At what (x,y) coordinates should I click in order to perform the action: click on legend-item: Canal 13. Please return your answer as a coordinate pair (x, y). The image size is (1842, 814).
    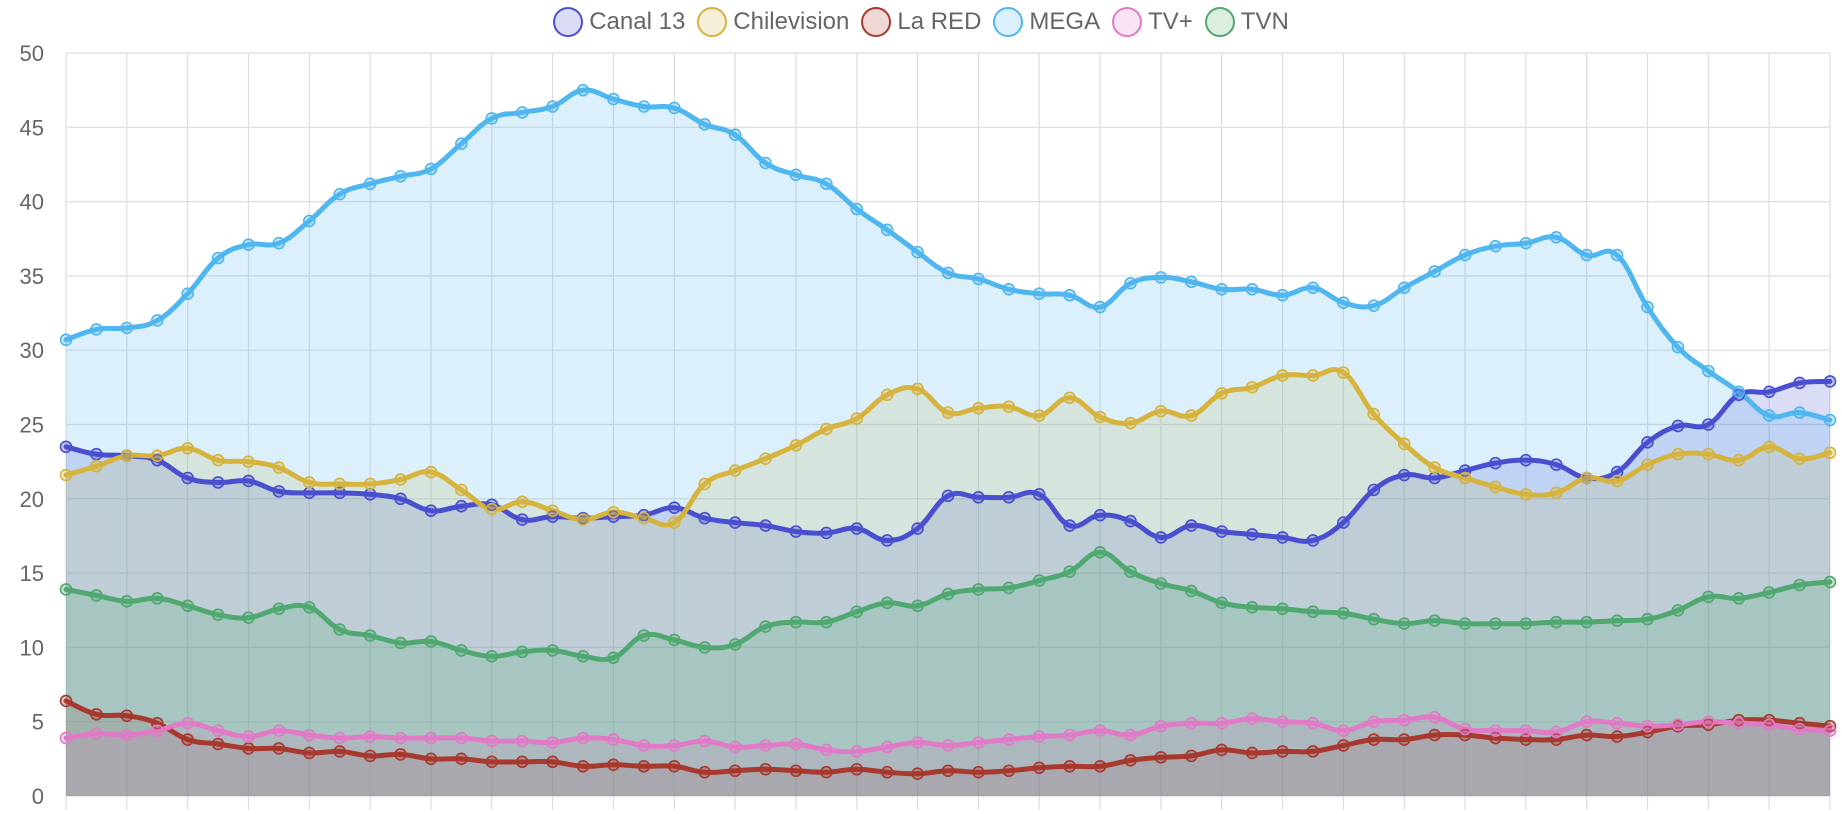
    Looking at the image, I should click on (619, 22).